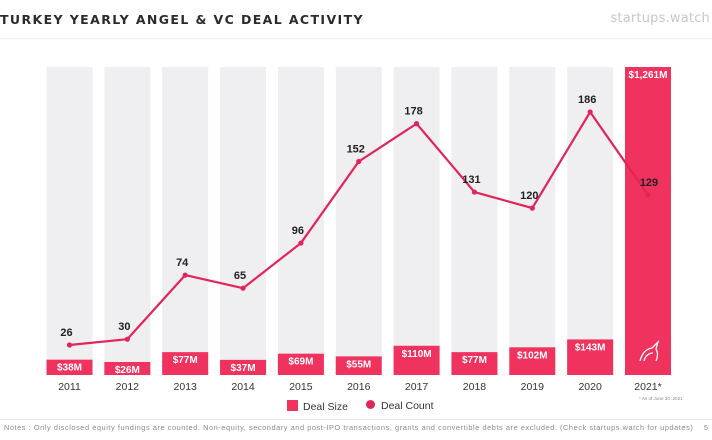 This screenshot has width=712, height=440. Describe the element at coordinates (417, 354) in the screenshot. I see `deal-size-label: $110M` at that location.